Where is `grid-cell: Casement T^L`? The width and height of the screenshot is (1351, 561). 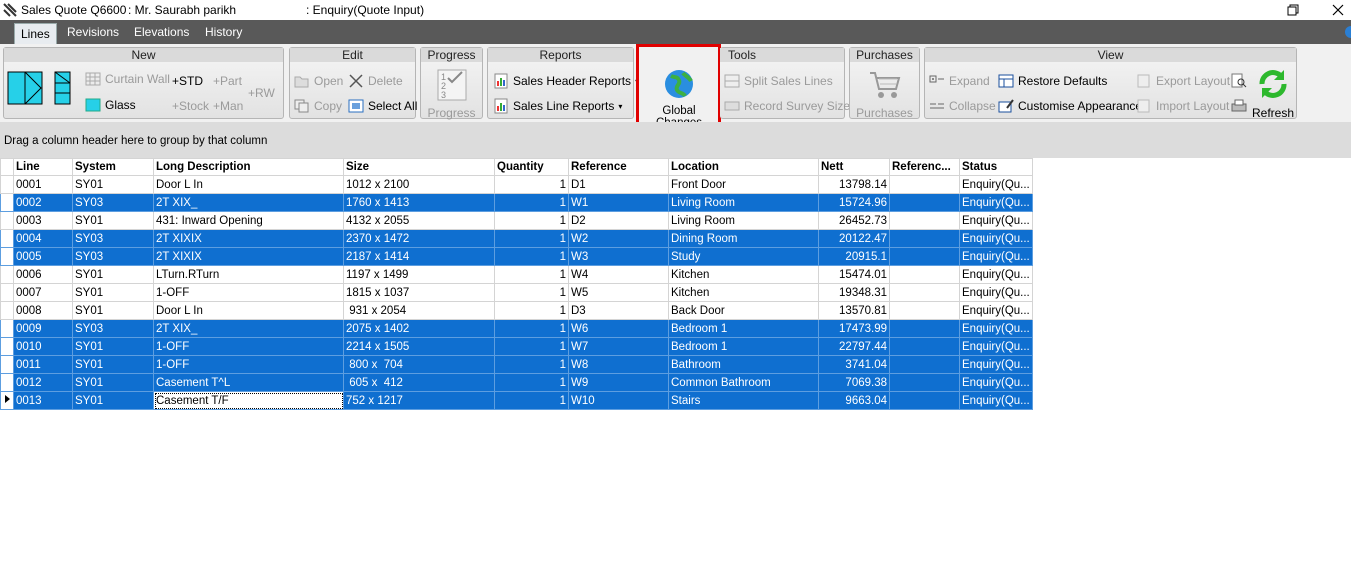 grid-cell: Casement T^L is located at coordinates (248, 382).